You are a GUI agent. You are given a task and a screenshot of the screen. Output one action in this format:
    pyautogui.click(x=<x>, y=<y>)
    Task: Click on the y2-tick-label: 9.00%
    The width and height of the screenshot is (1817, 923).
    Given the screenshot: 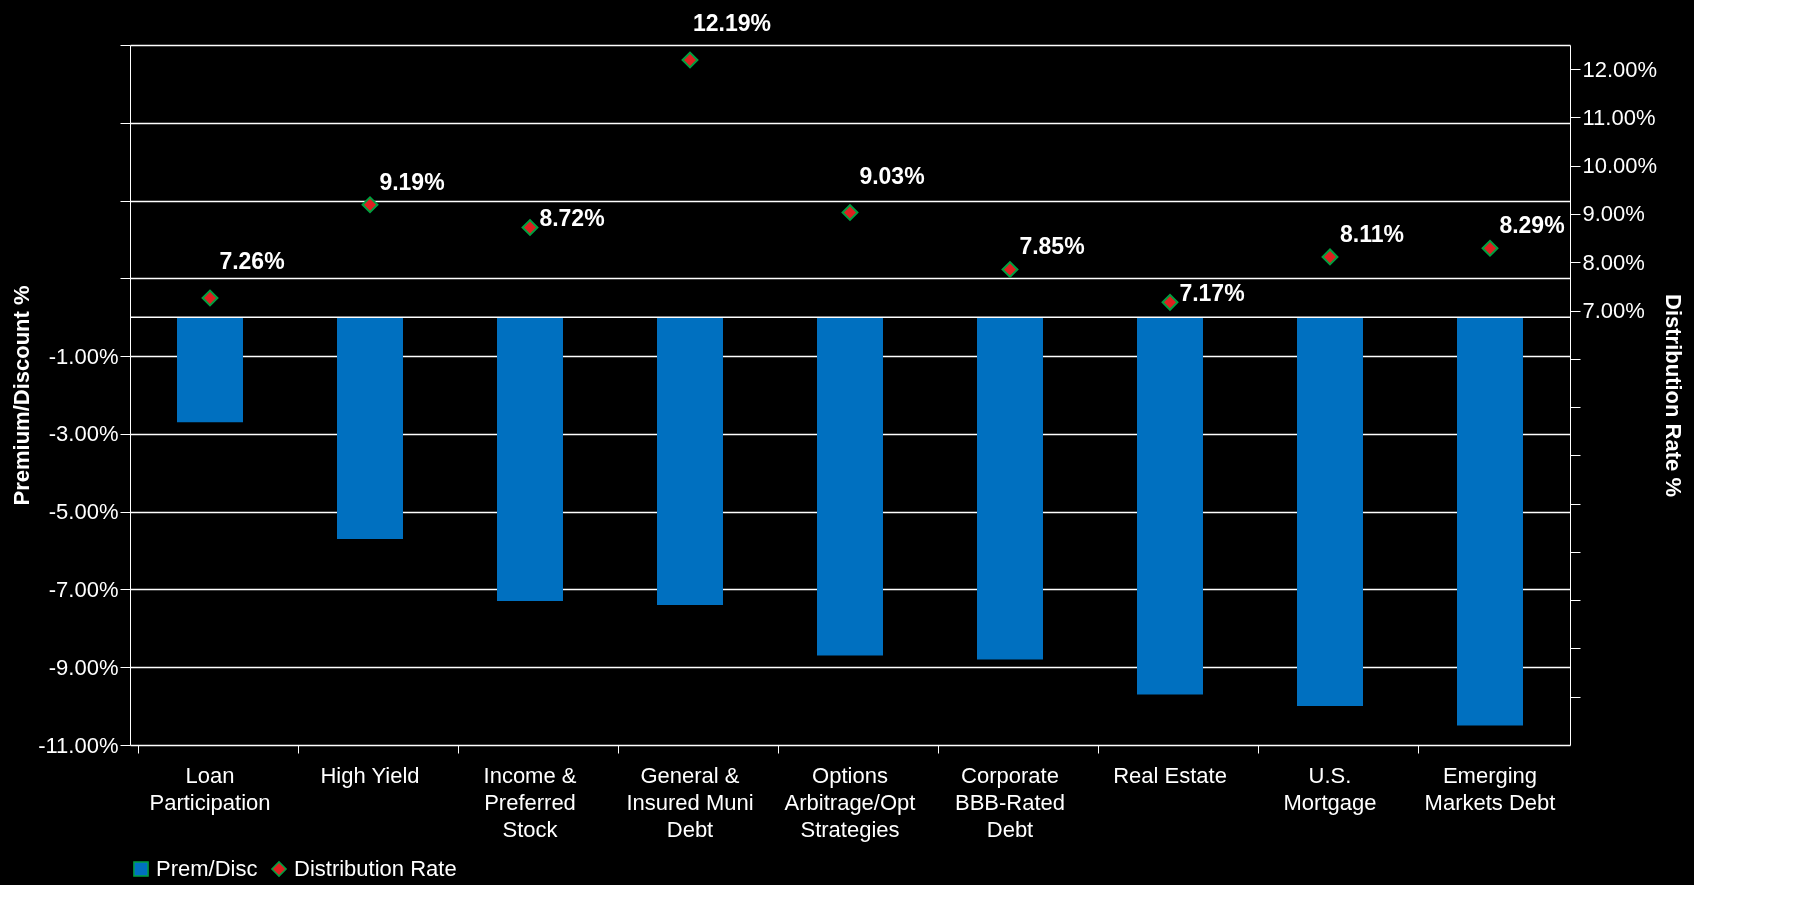 What is the action you would take?
    pyautogui.click(x=1613, y=214)
    